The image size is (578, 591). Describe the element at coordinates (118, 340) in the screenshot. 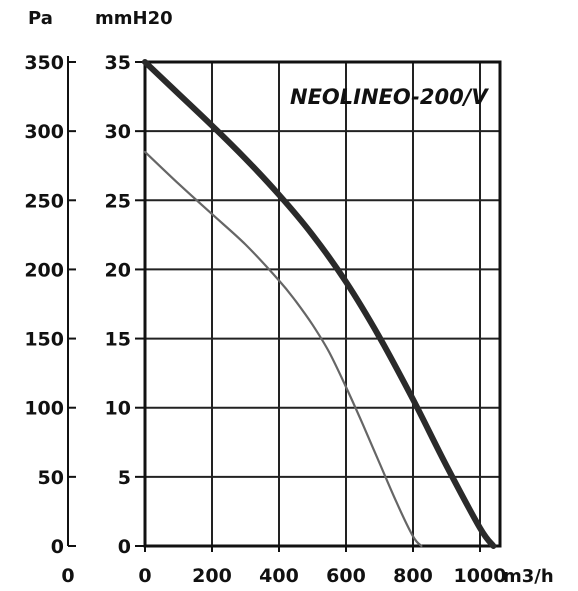

I see `mmh2o-tick-label: 15` at that location.